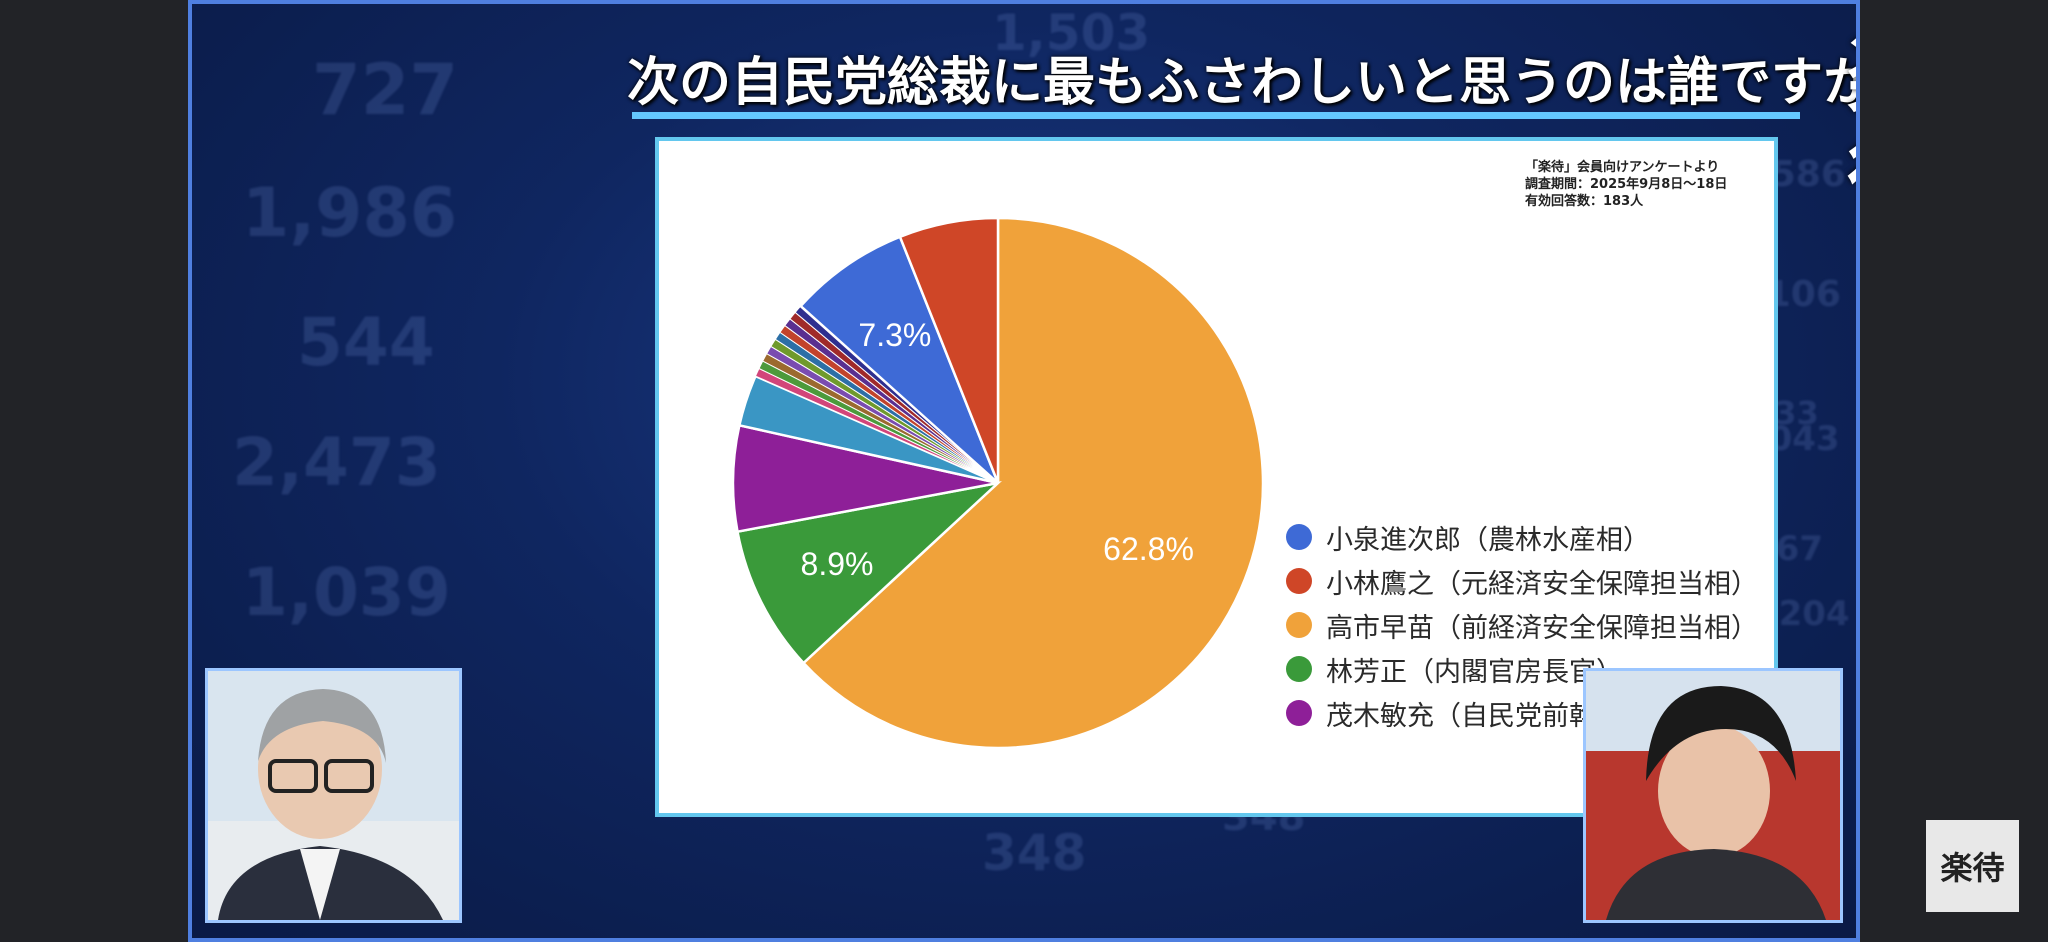 Image resolution: width=2048 pixels, height=942 pixels. What do you see at coordinates (1713, 795) in the screenshot?
I see `commentator-right-video` at bounding box center [1713, 795].